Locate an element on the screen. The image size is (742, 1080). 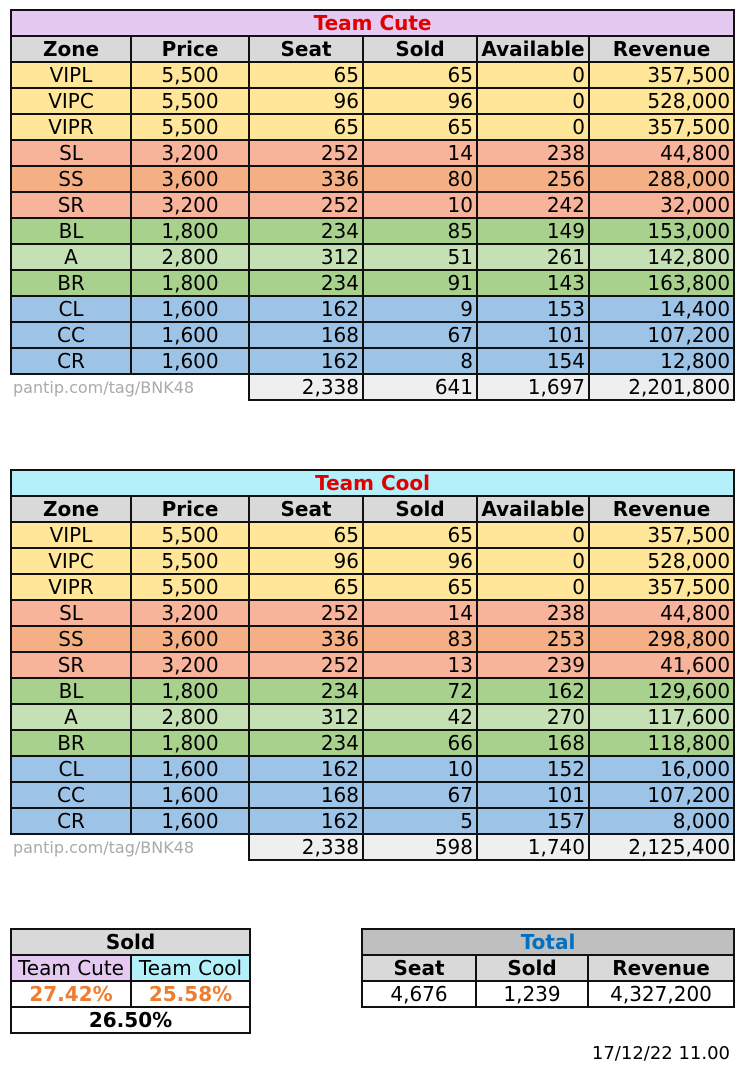
team-cool-sold-pct: 25.58% is located at coordinates (190, 994).